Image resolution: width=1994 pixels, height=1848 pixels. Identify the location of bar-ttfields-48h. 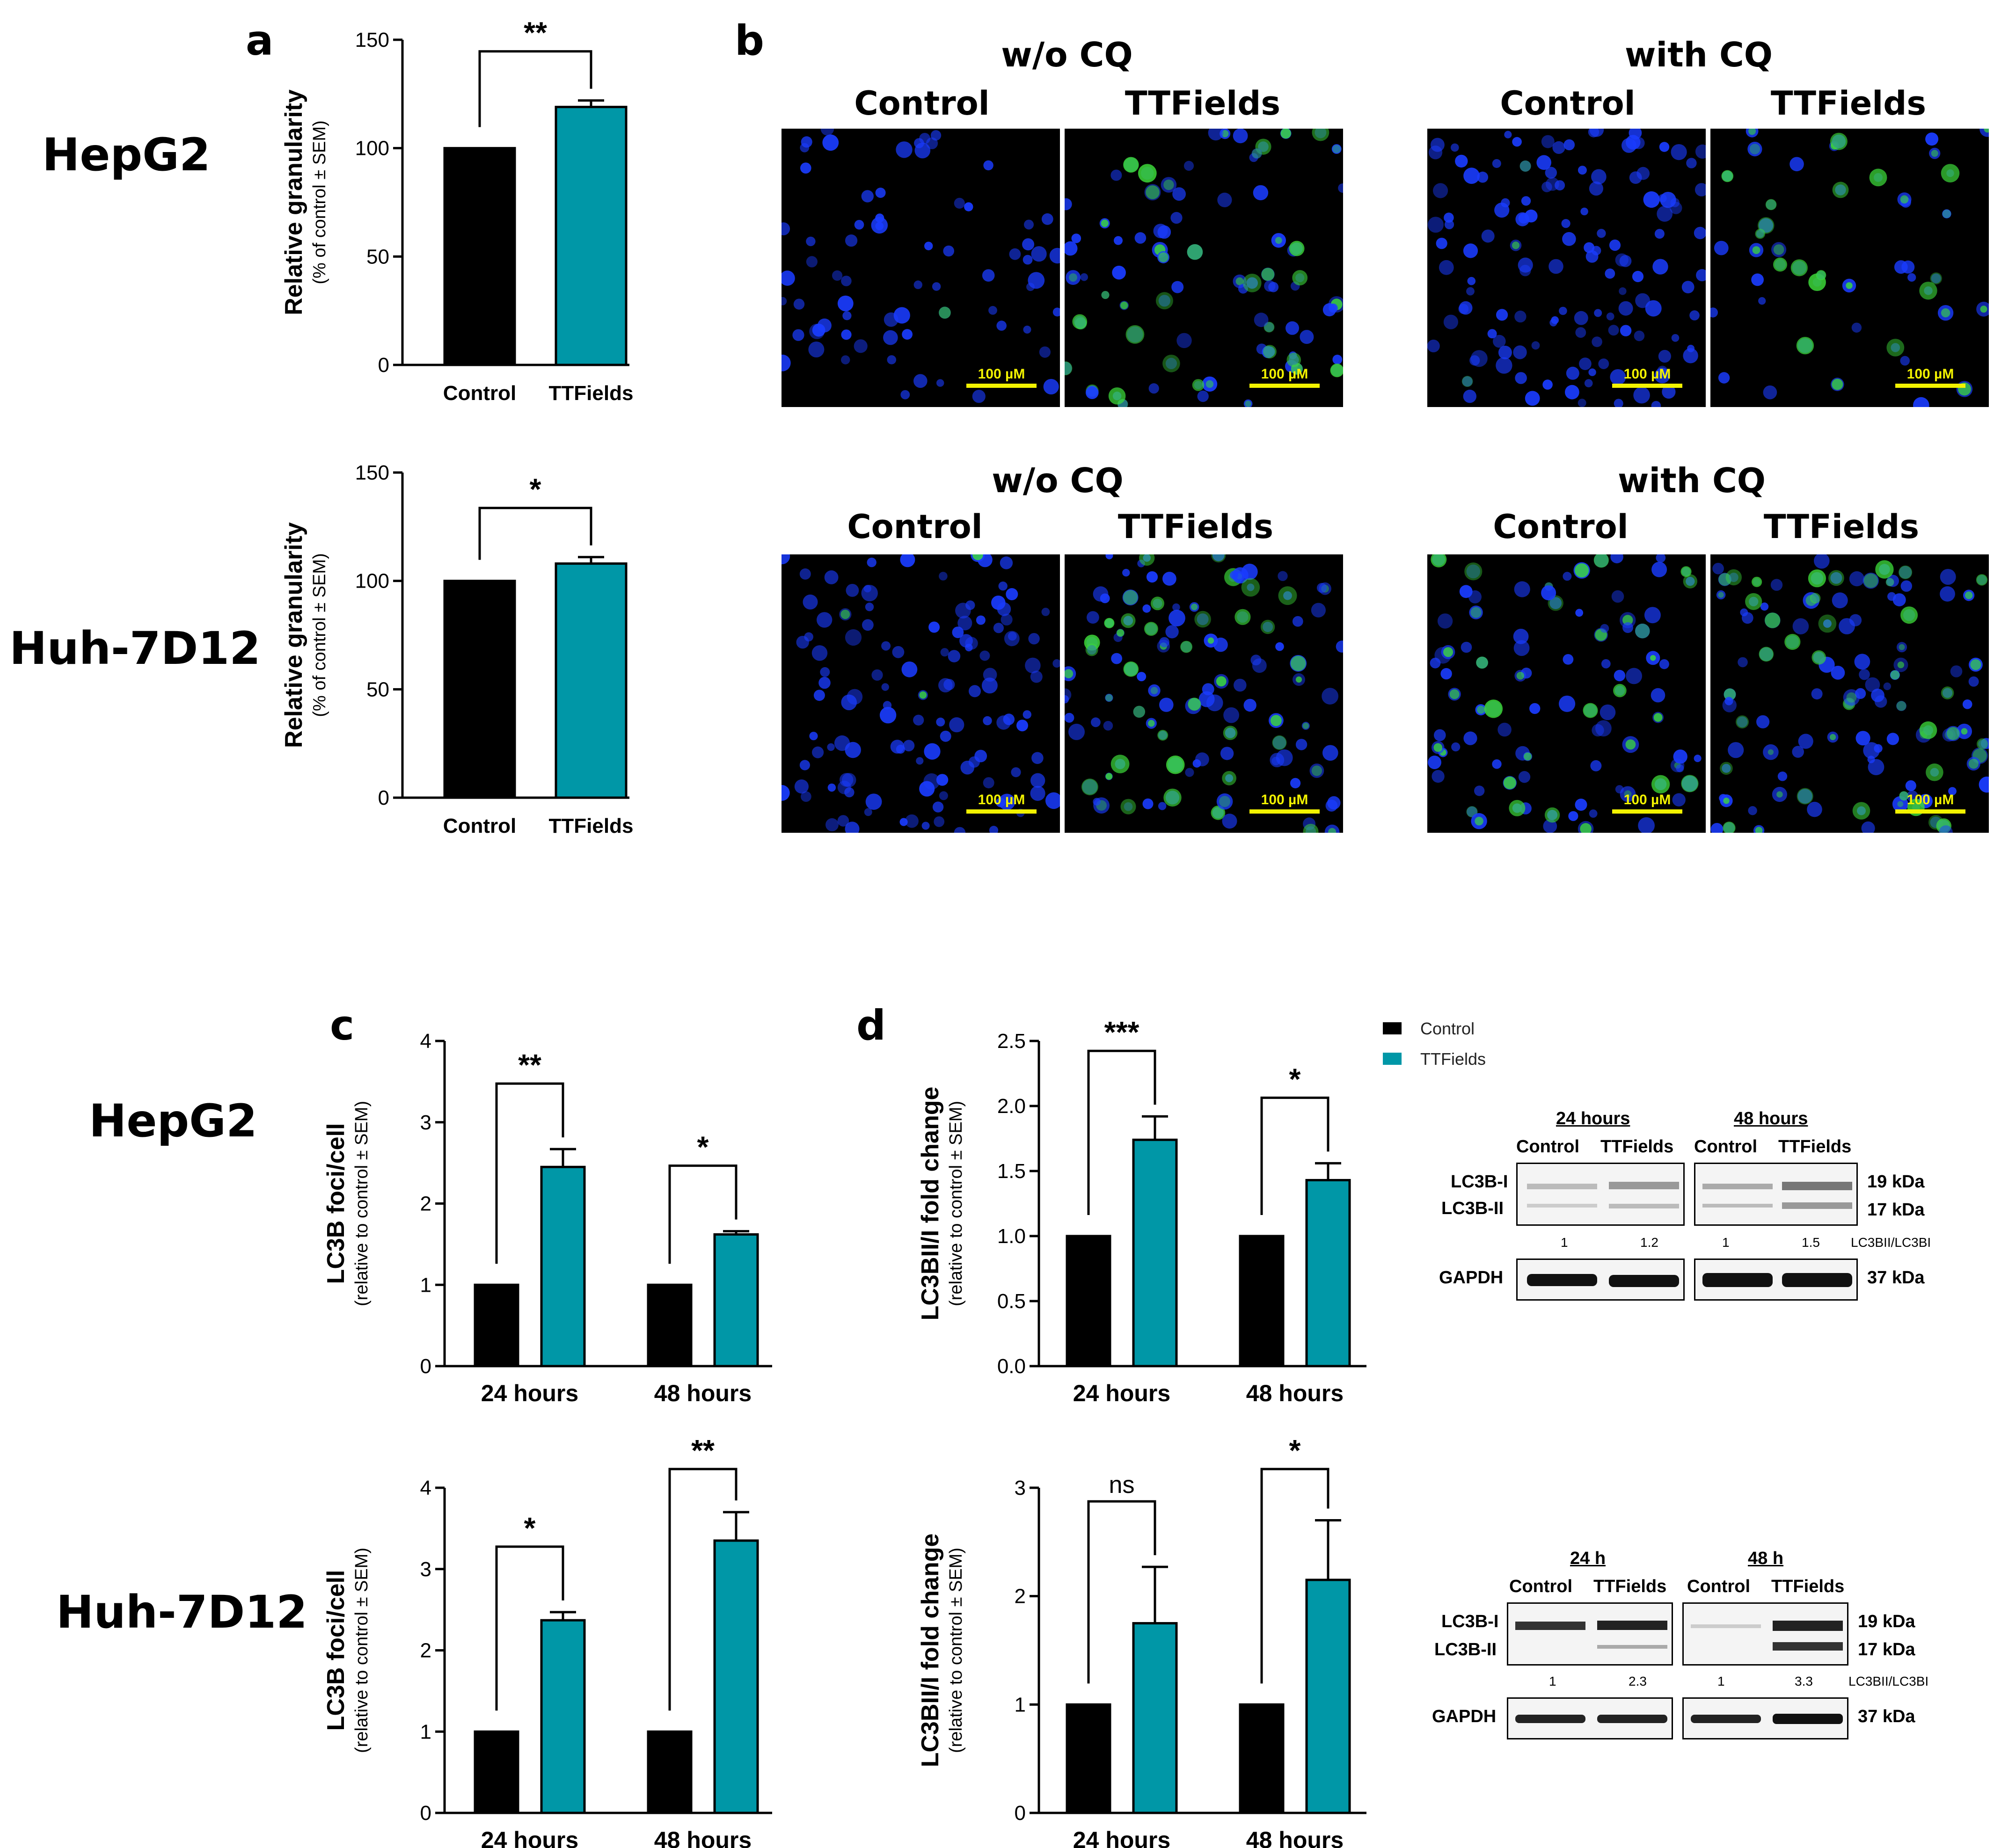
(1328, 1696).